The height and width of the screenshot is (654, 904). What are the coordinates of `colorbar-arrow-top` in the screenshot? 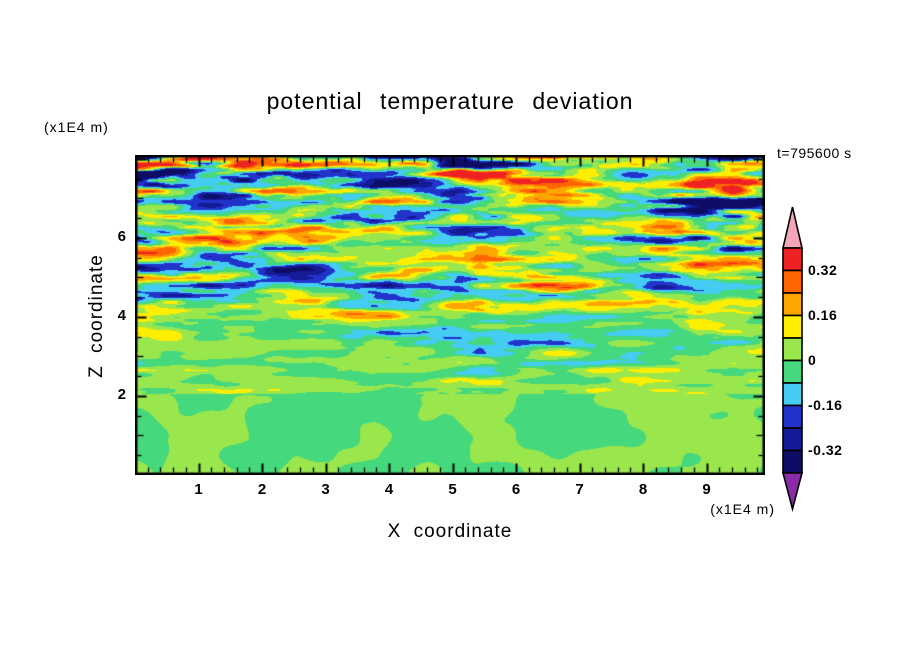 It's located at (792, 227).